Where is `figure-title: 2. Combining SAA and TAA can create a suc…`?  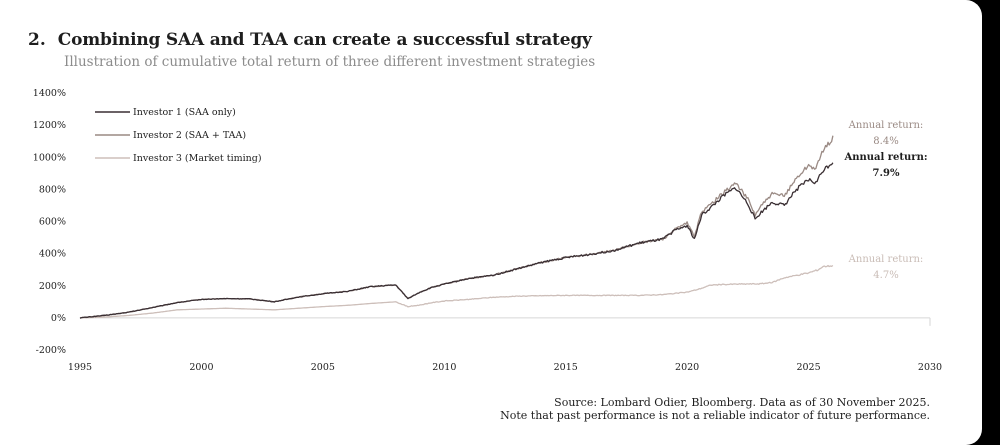
figure-title: 2. Combining SAA and TAA can create a suc… is located at coordinates (310, 40).